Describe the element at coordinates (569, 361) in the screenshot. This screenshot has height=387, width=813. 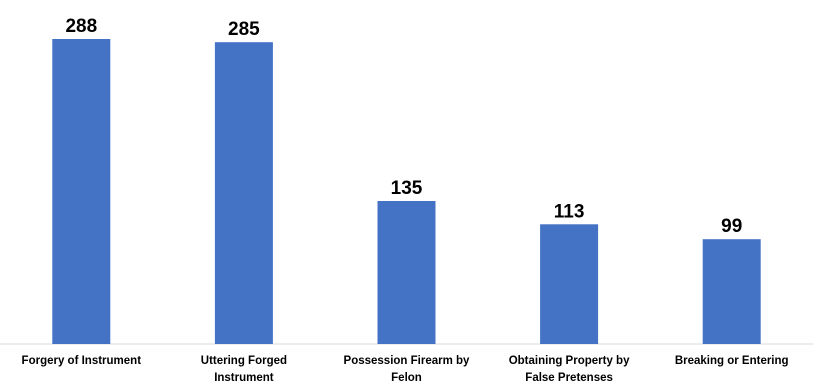
I see `category-label-3-line-0: Obtaining Property by` at that location.